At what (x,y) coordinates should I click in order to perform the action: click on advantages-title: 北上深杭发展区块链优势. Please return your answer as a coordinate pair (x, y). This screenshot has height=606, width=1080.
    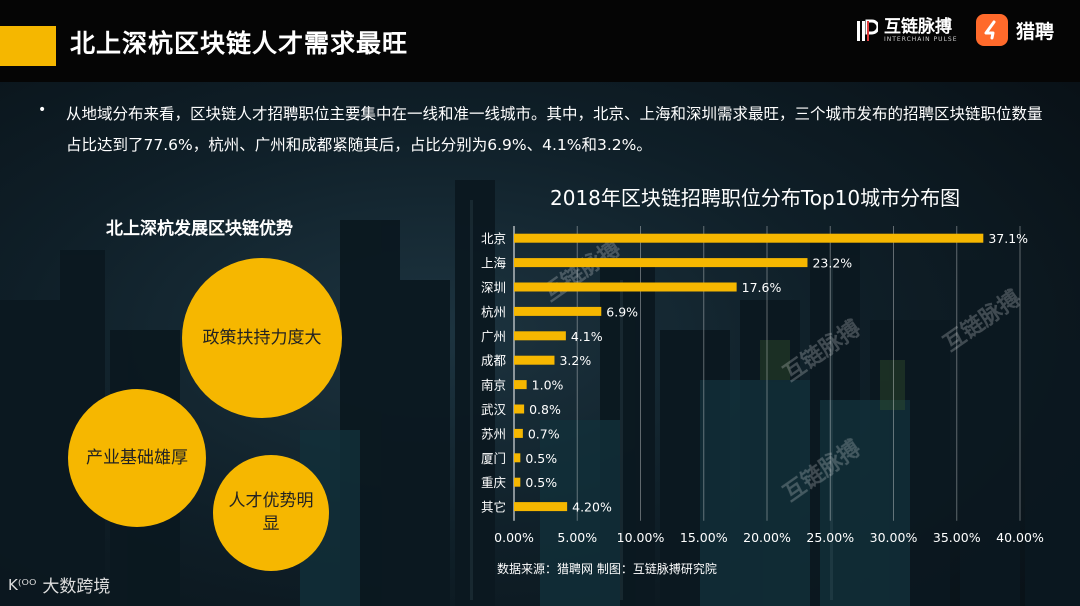
    Looking at the image, I should click on (199, 229).